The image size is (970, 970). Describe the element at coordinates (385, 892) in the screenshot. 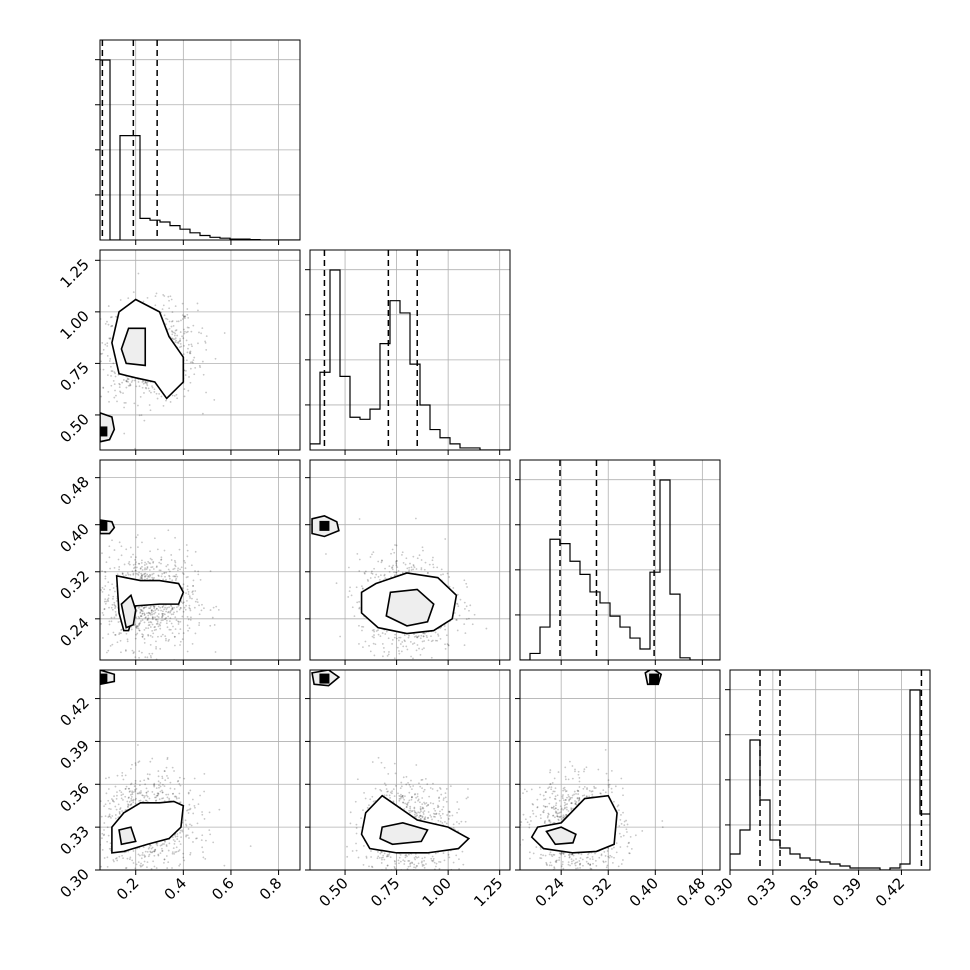

I see `tick-label-x: 0.75` at that location.